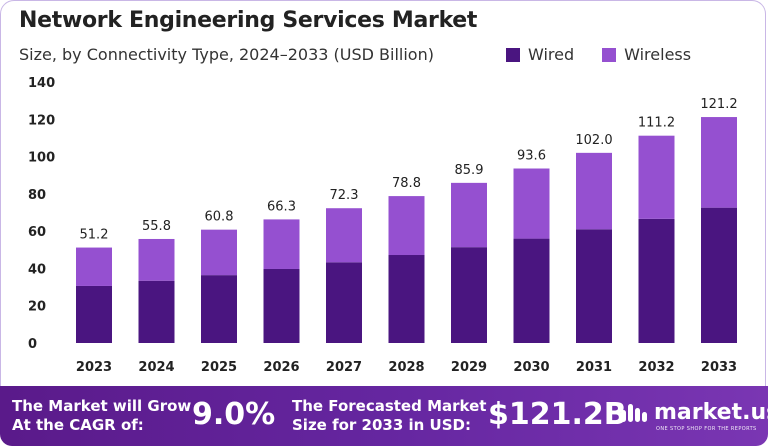 This screenshot has width=768, height=446. Describe the element at coordinates (102, 406) in the screenshot. I see `cagr-caption-line1: The Market will Grow` at that location.